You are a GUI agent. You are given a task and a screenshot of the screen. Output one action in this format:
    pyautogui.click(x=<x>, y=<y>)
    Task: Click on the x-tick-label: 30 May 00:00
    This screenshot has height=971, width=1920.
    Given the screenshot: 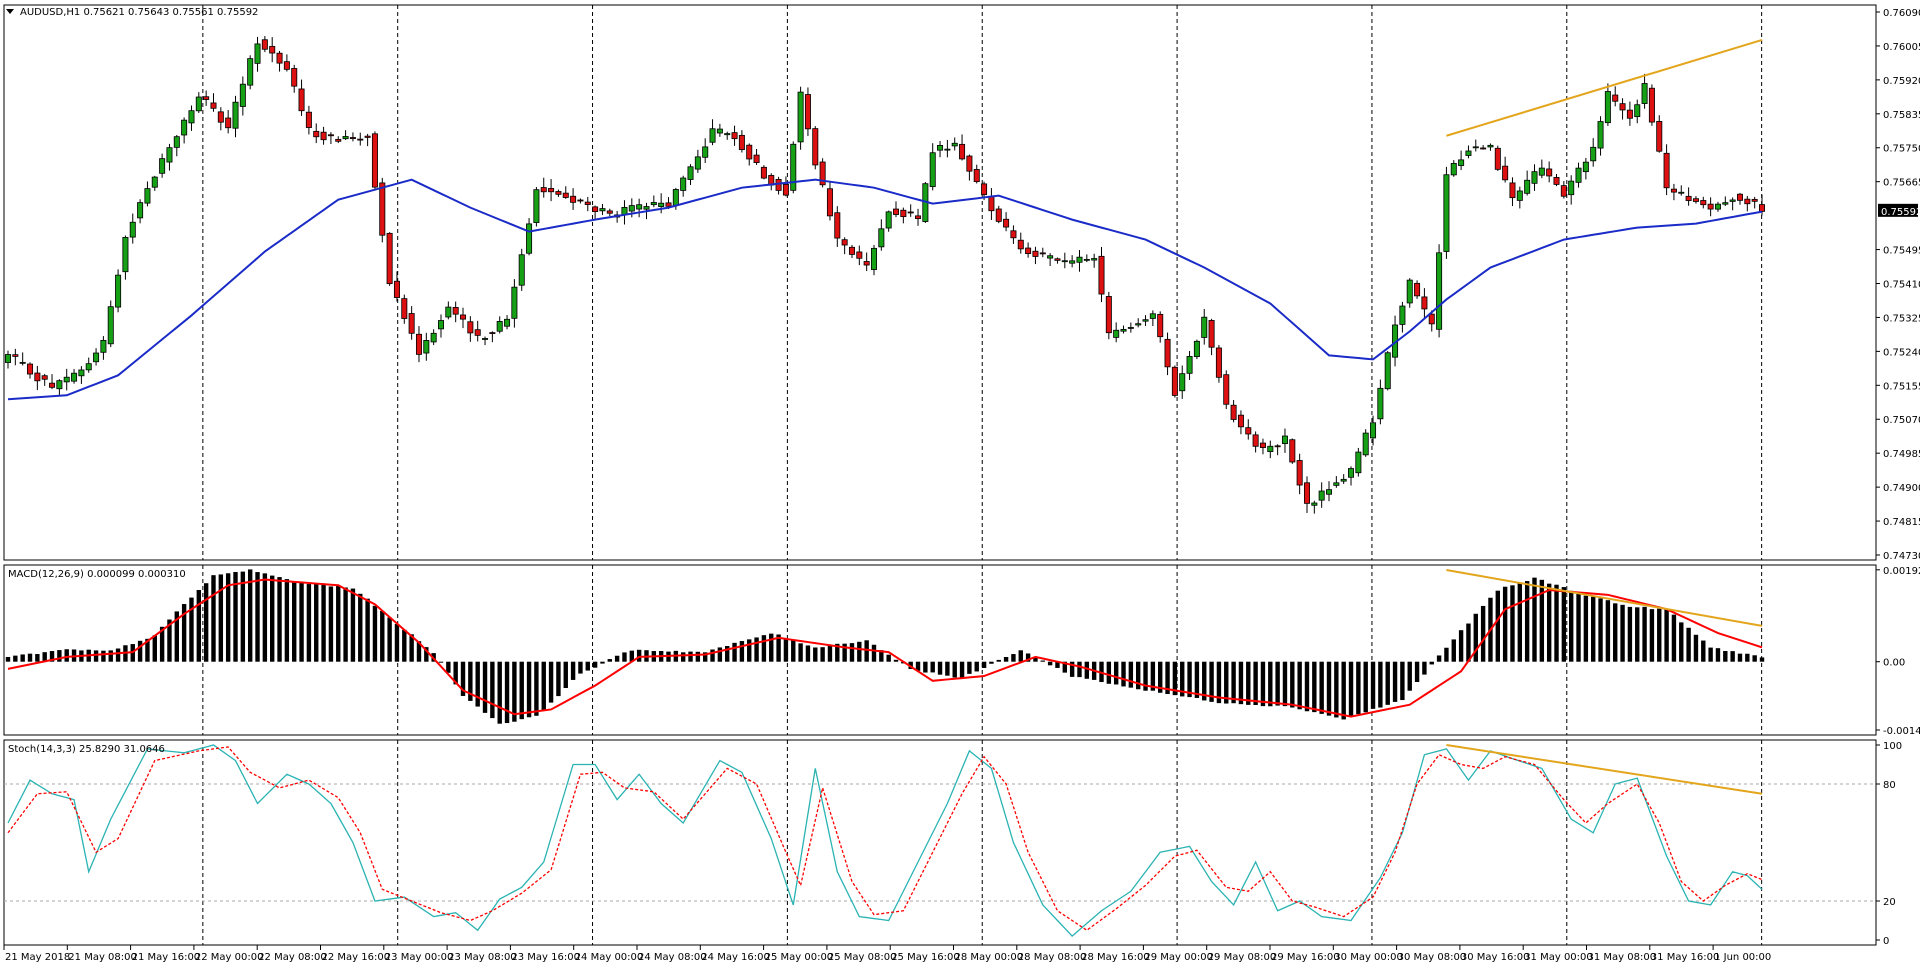 What is the action you would take?
    pyautogui.click(x=1368, y=957)
    